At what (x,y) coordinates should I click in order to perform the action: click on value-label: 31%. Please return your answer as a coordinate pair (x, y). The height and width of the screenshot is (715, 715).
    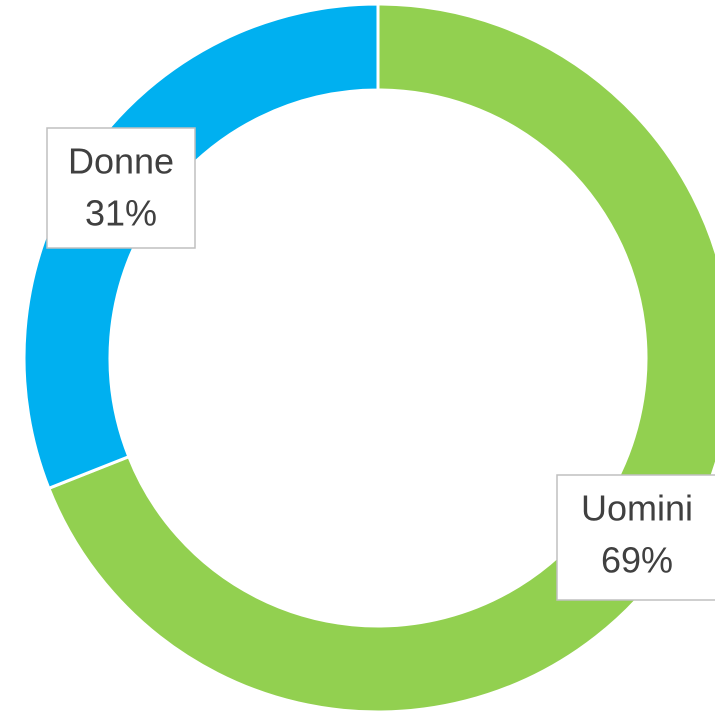
    Looking at the image, I should click on (121, 213).